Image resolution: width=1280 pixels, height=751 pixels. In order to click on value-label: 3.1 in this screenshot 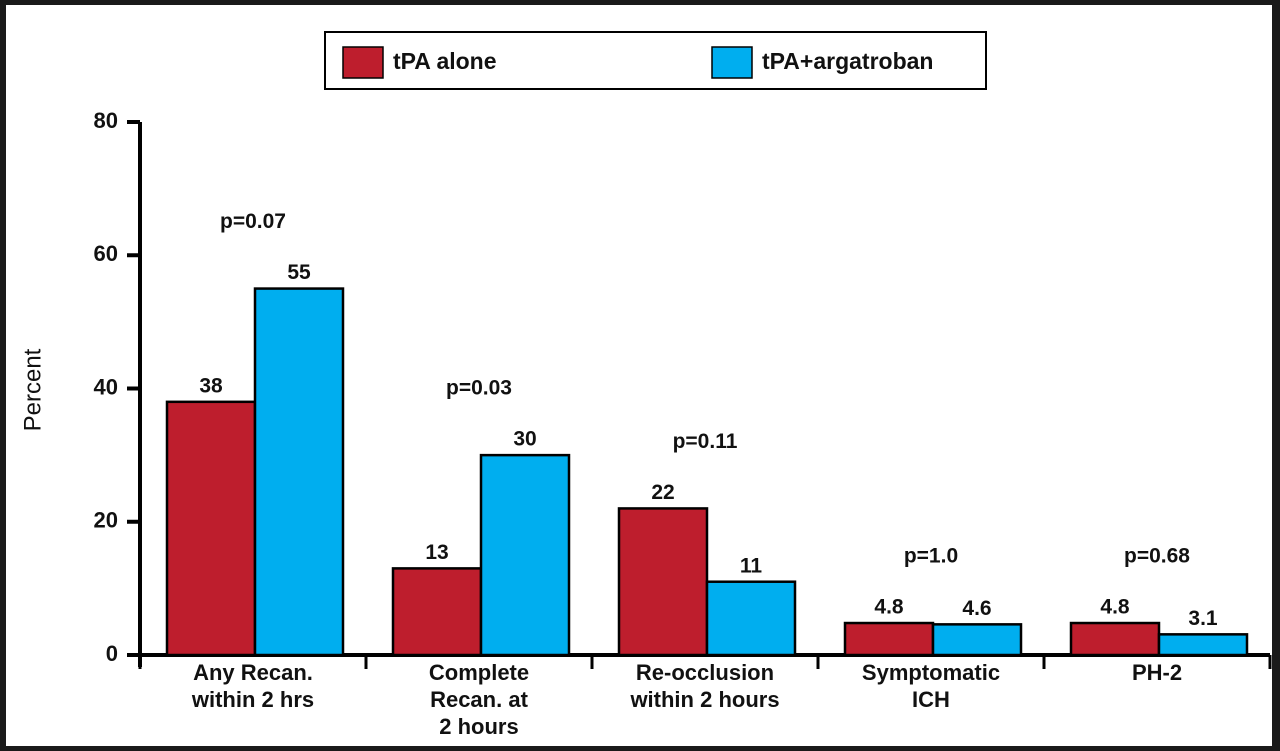, I will do `click(1203, 618)`.